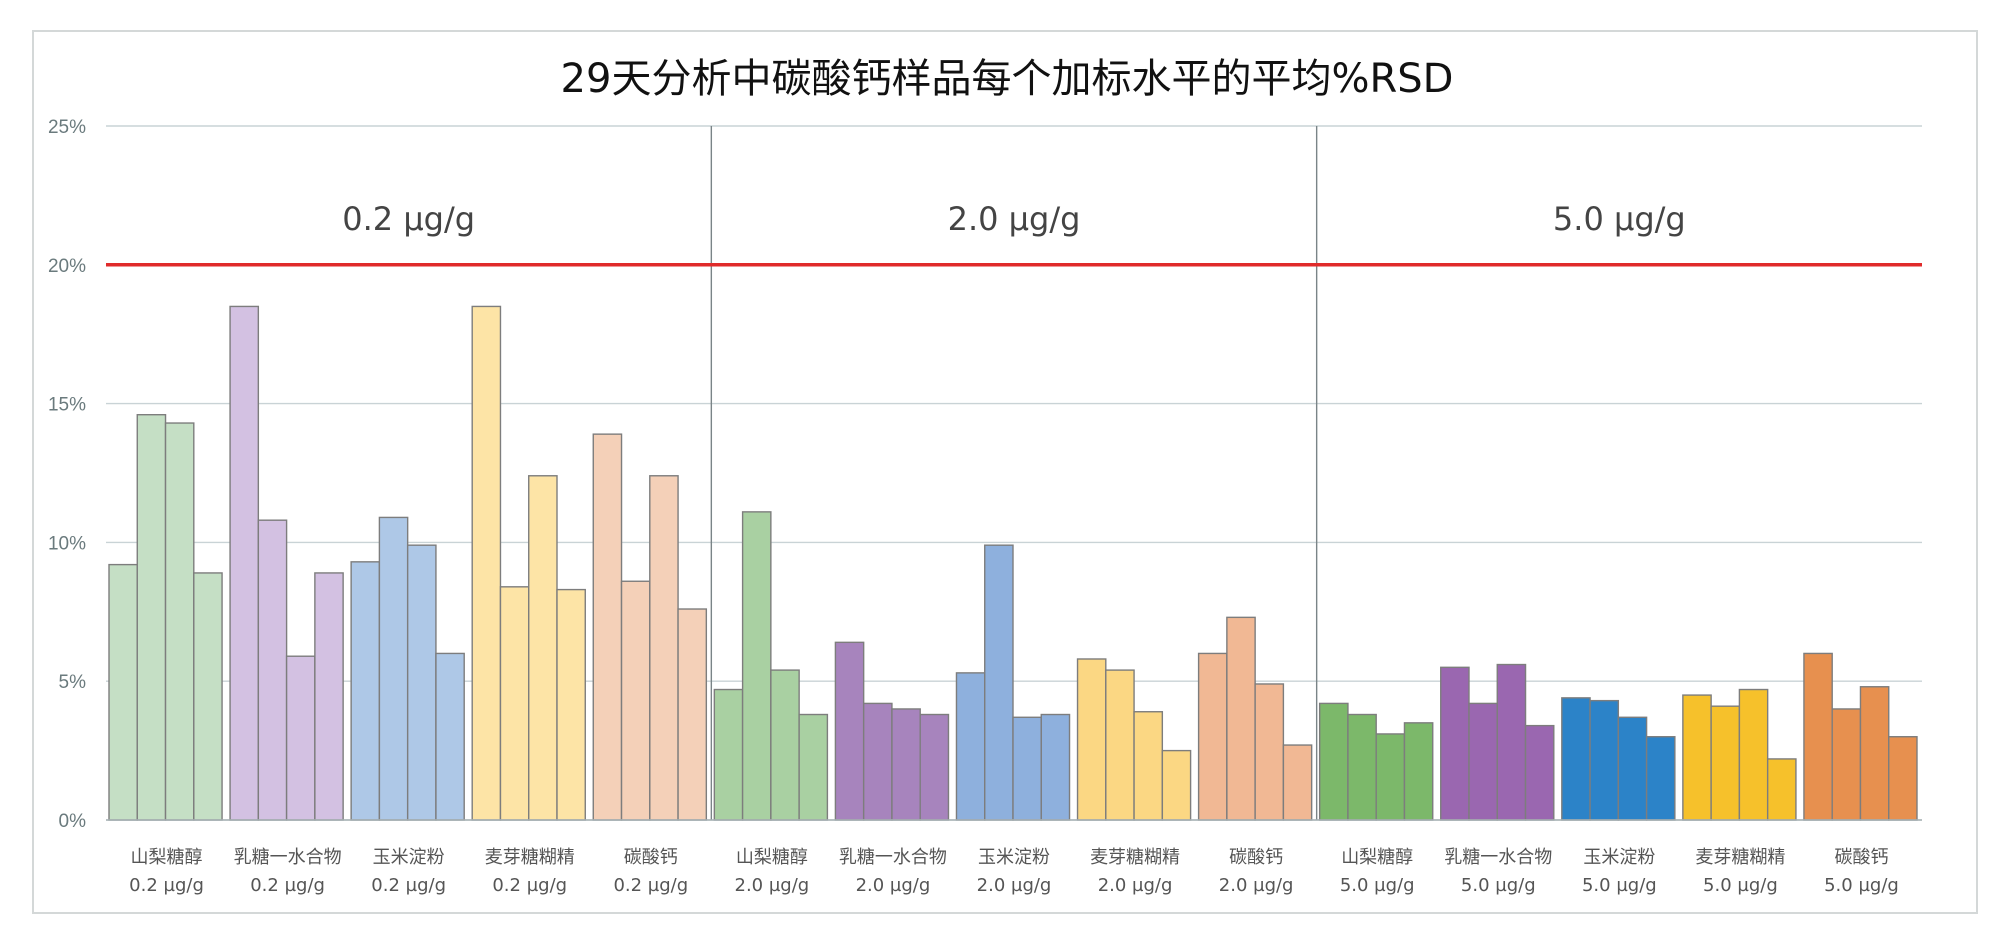  What do you see at coordinates (1013, 219) in the screenshot?
I see `group-labels: 0.2 µg/g 2.0 µg/g 5.0 µg/g` at bounding box center [1013, 219].